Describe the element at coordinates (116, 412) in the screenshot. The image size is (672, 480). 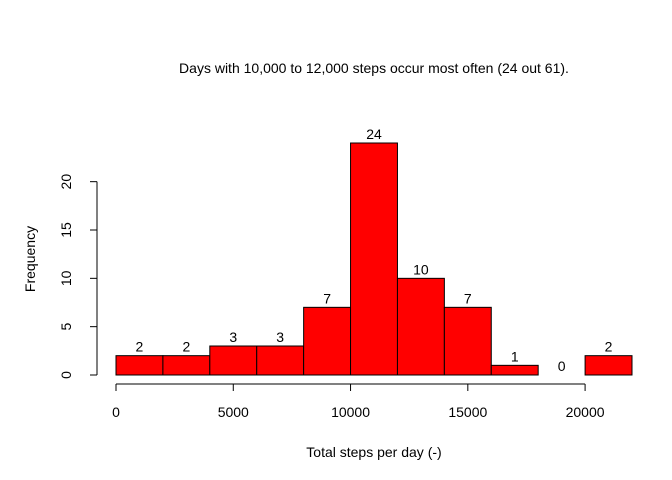
I see `x-tick-label: 0` at that location.